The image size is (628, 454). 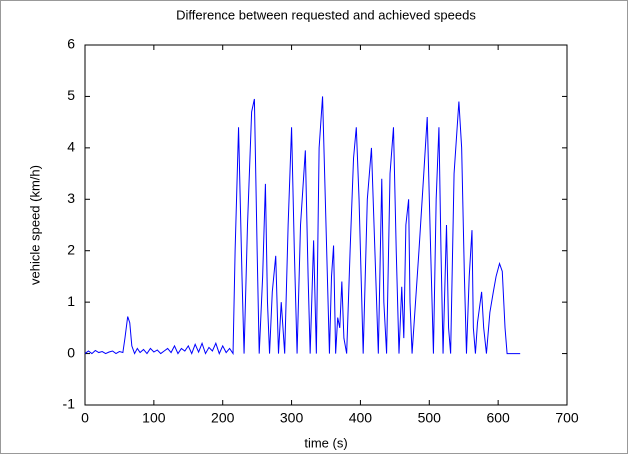 I want to click on y-tick-label: 5, so click(x=71, y=95).